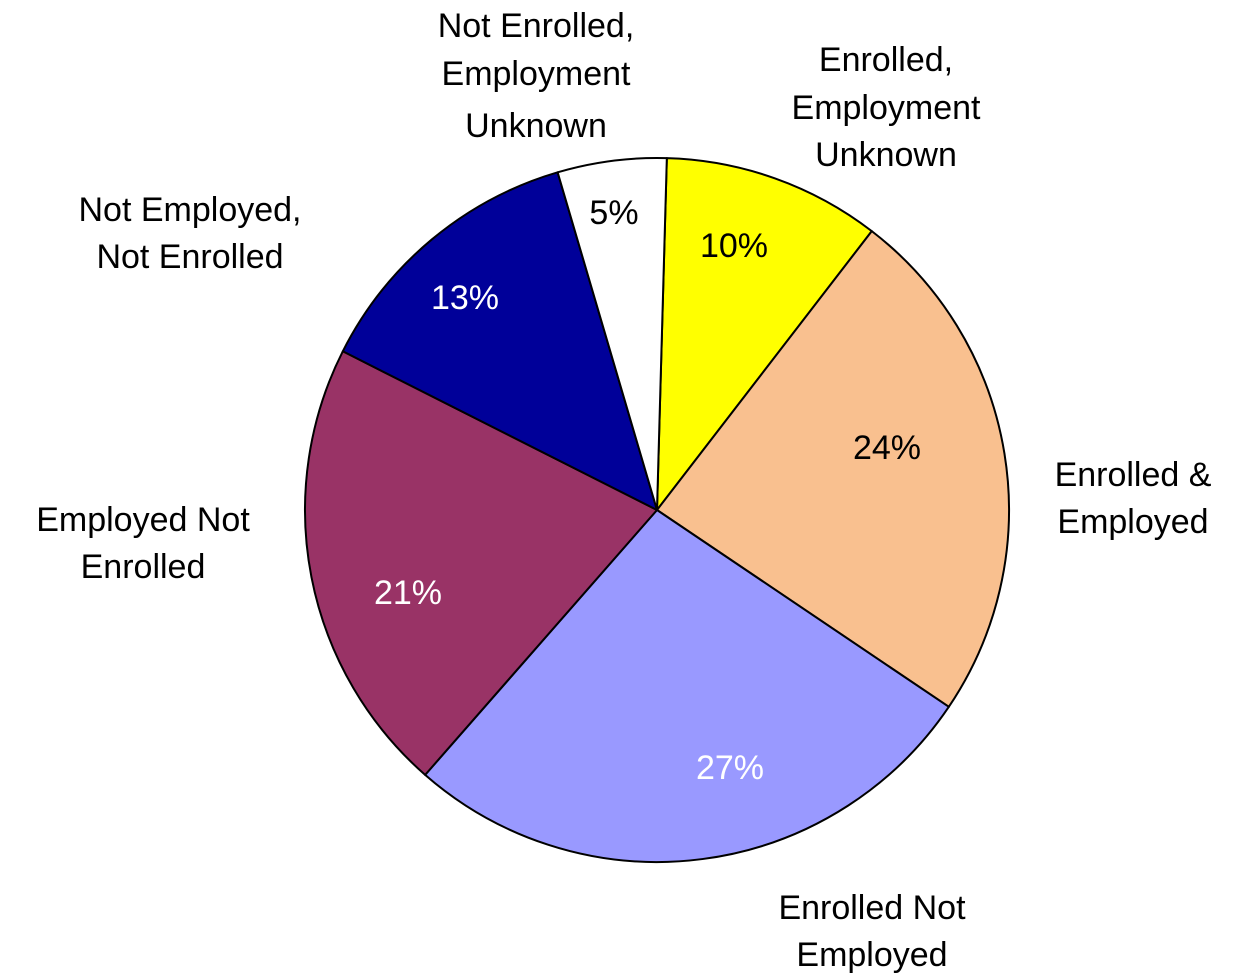 The height and width of the screenshot is (977, 1235). What do you see at coordinates (408, 593) in the screenshot?
I see `value-label: 21%` at bounding box center [408, 593].